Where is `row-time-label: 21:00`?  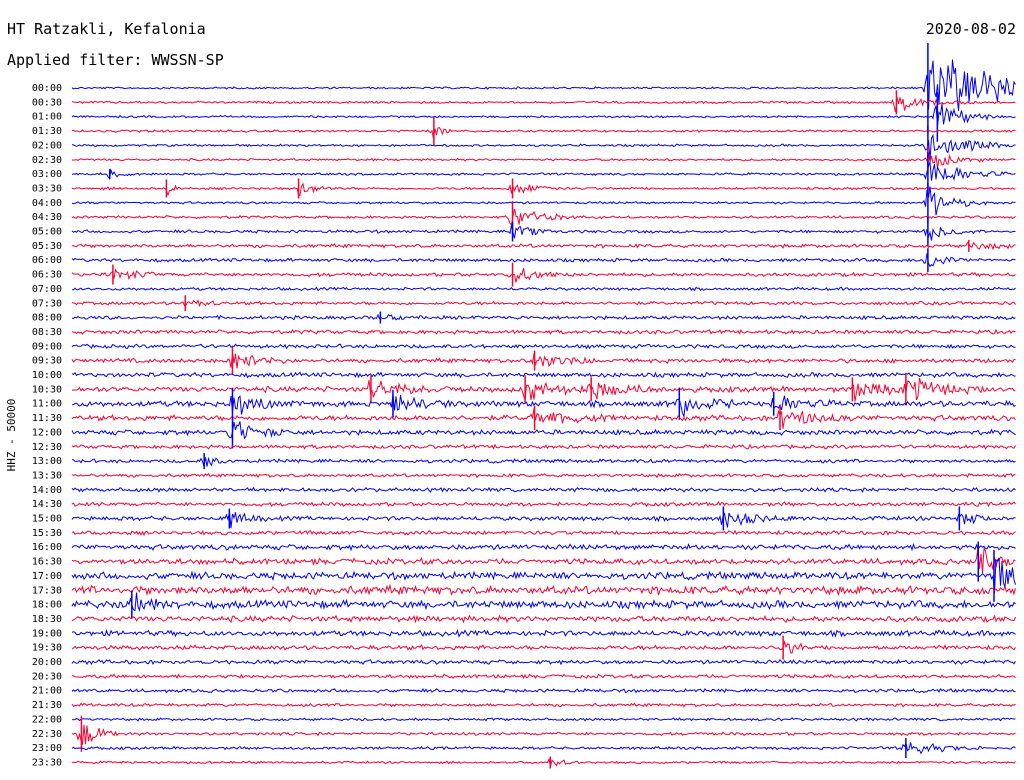 row-time-label: 21:00 is located at coordinates (47, 691).